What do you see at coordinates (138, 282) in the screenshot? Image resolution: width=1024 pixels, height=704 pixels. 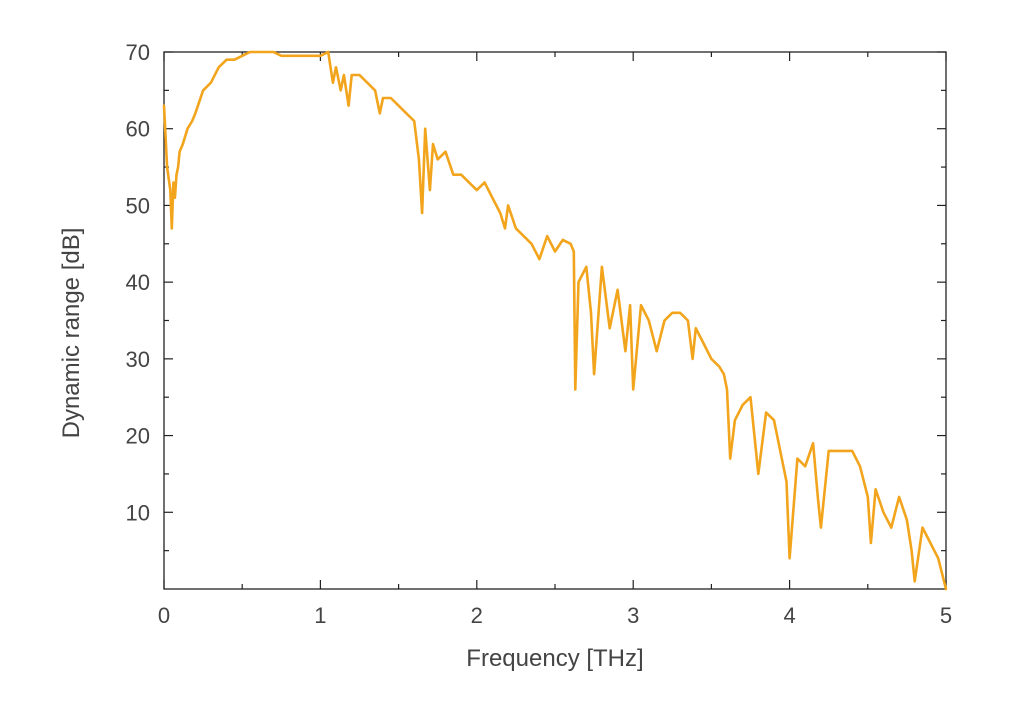 I see `y-tick-label: 40` at bounding box center [138, 282].